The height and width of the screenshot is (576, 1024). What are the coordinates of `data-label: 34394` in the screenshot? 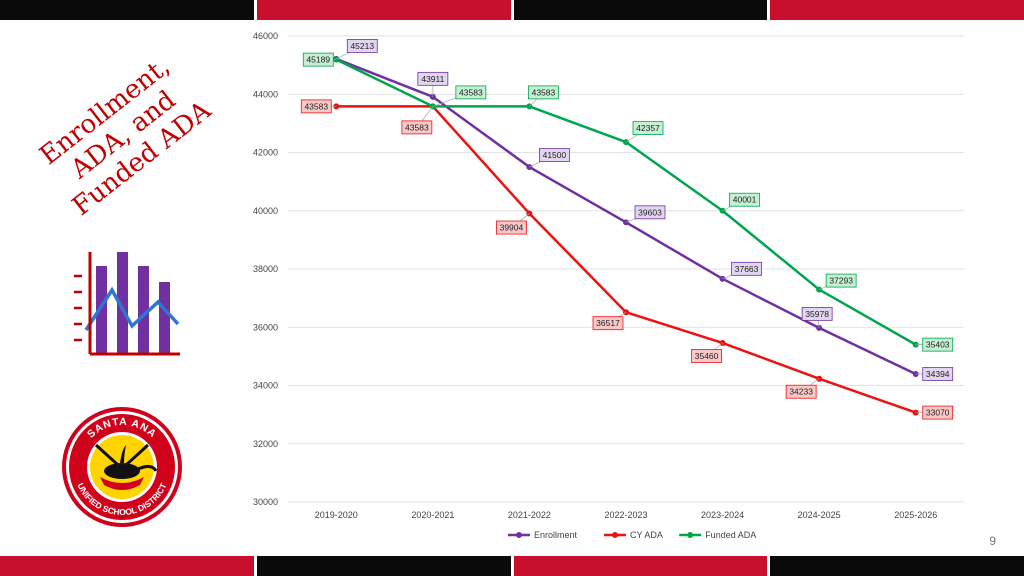 It's located at (938, 374).